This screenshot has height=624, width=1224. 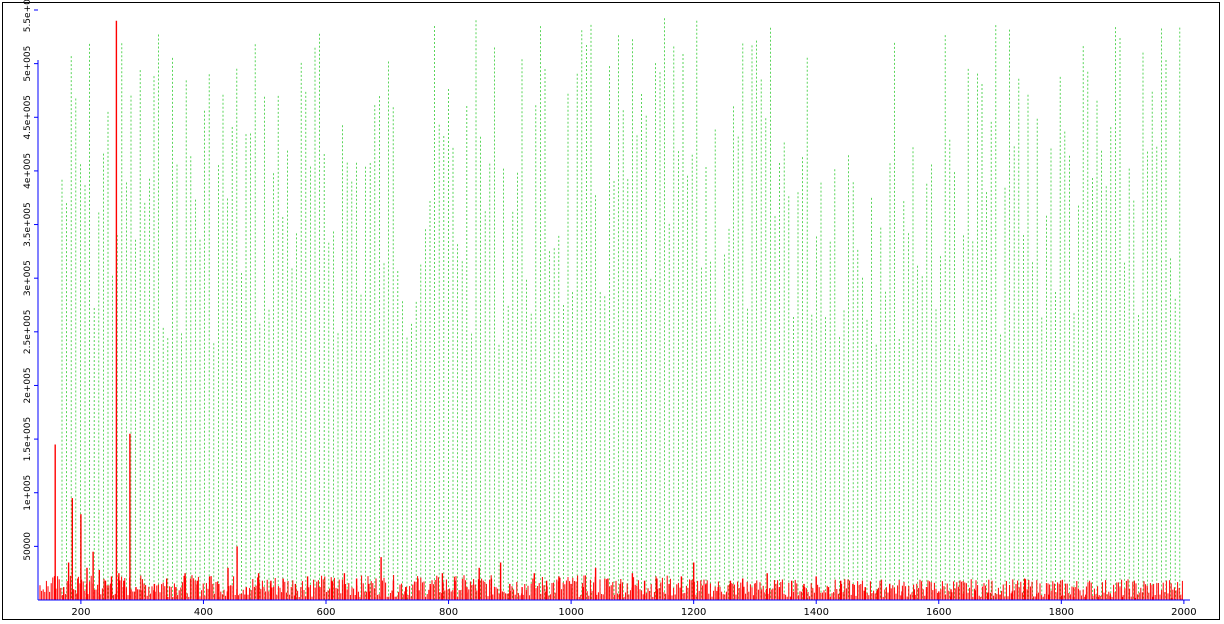 I want to click on y-tick-label: 50000, so click(x=28, y=546).